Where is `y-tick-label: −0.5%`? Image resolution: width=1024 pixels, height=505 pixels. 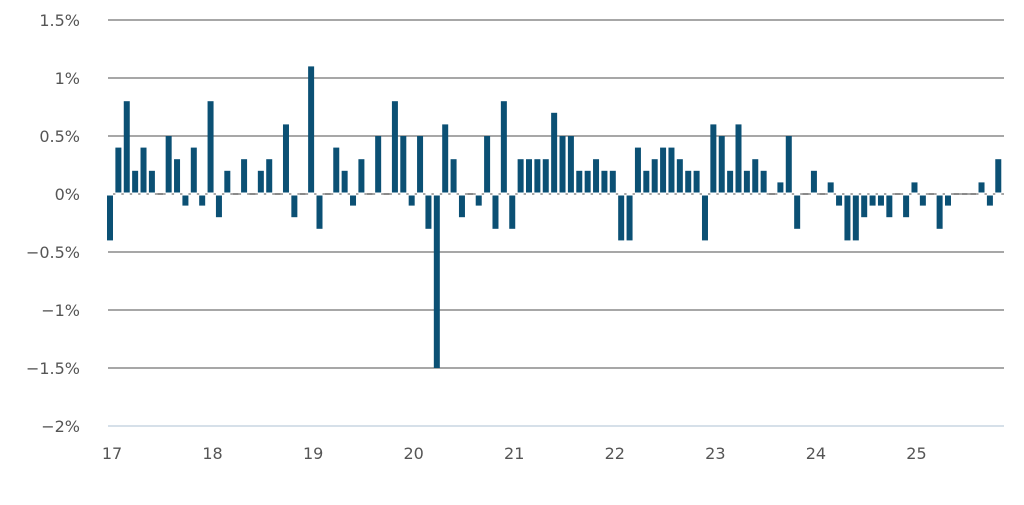
y-tick-label: −0.5% is located at coordinates (53, 252).